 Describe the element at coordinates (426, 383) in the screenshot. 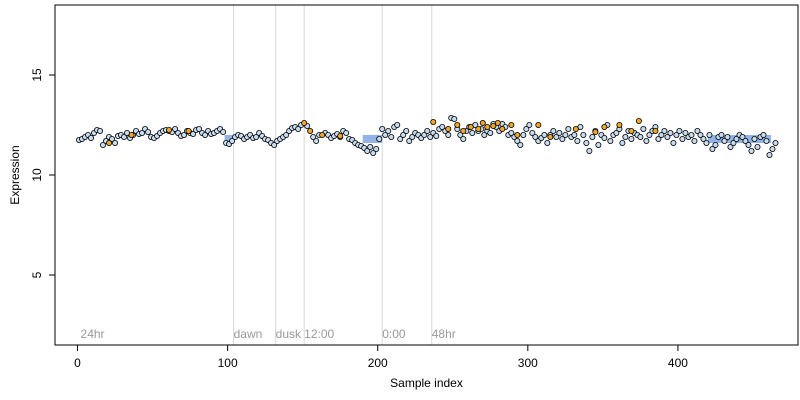

I see `x-axis-title: Sample index` at that location.